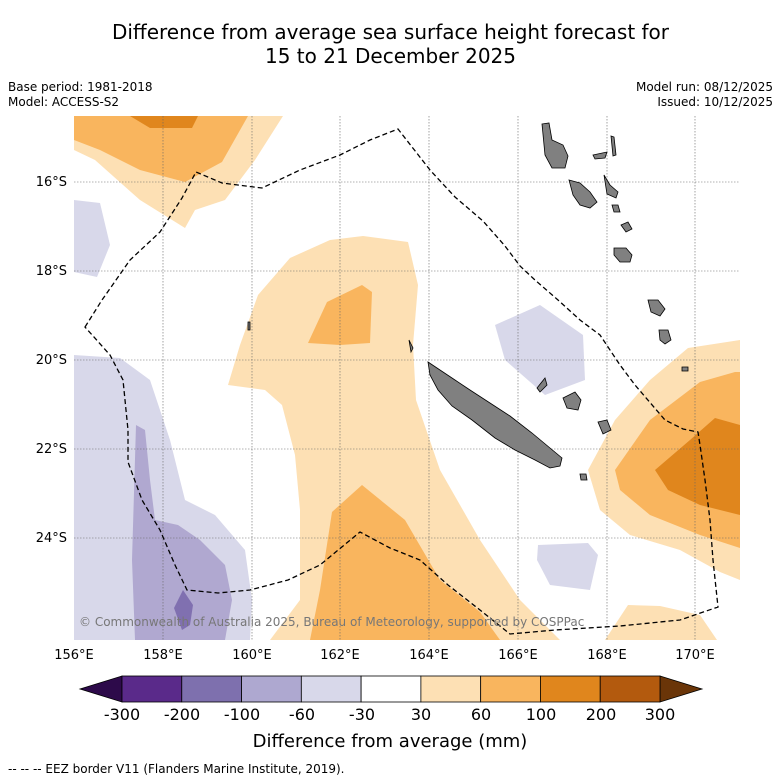  Describe the element at coordinates (555, 145) in the screenshot. I see `vanuatu-espiritu-santo` at that location.